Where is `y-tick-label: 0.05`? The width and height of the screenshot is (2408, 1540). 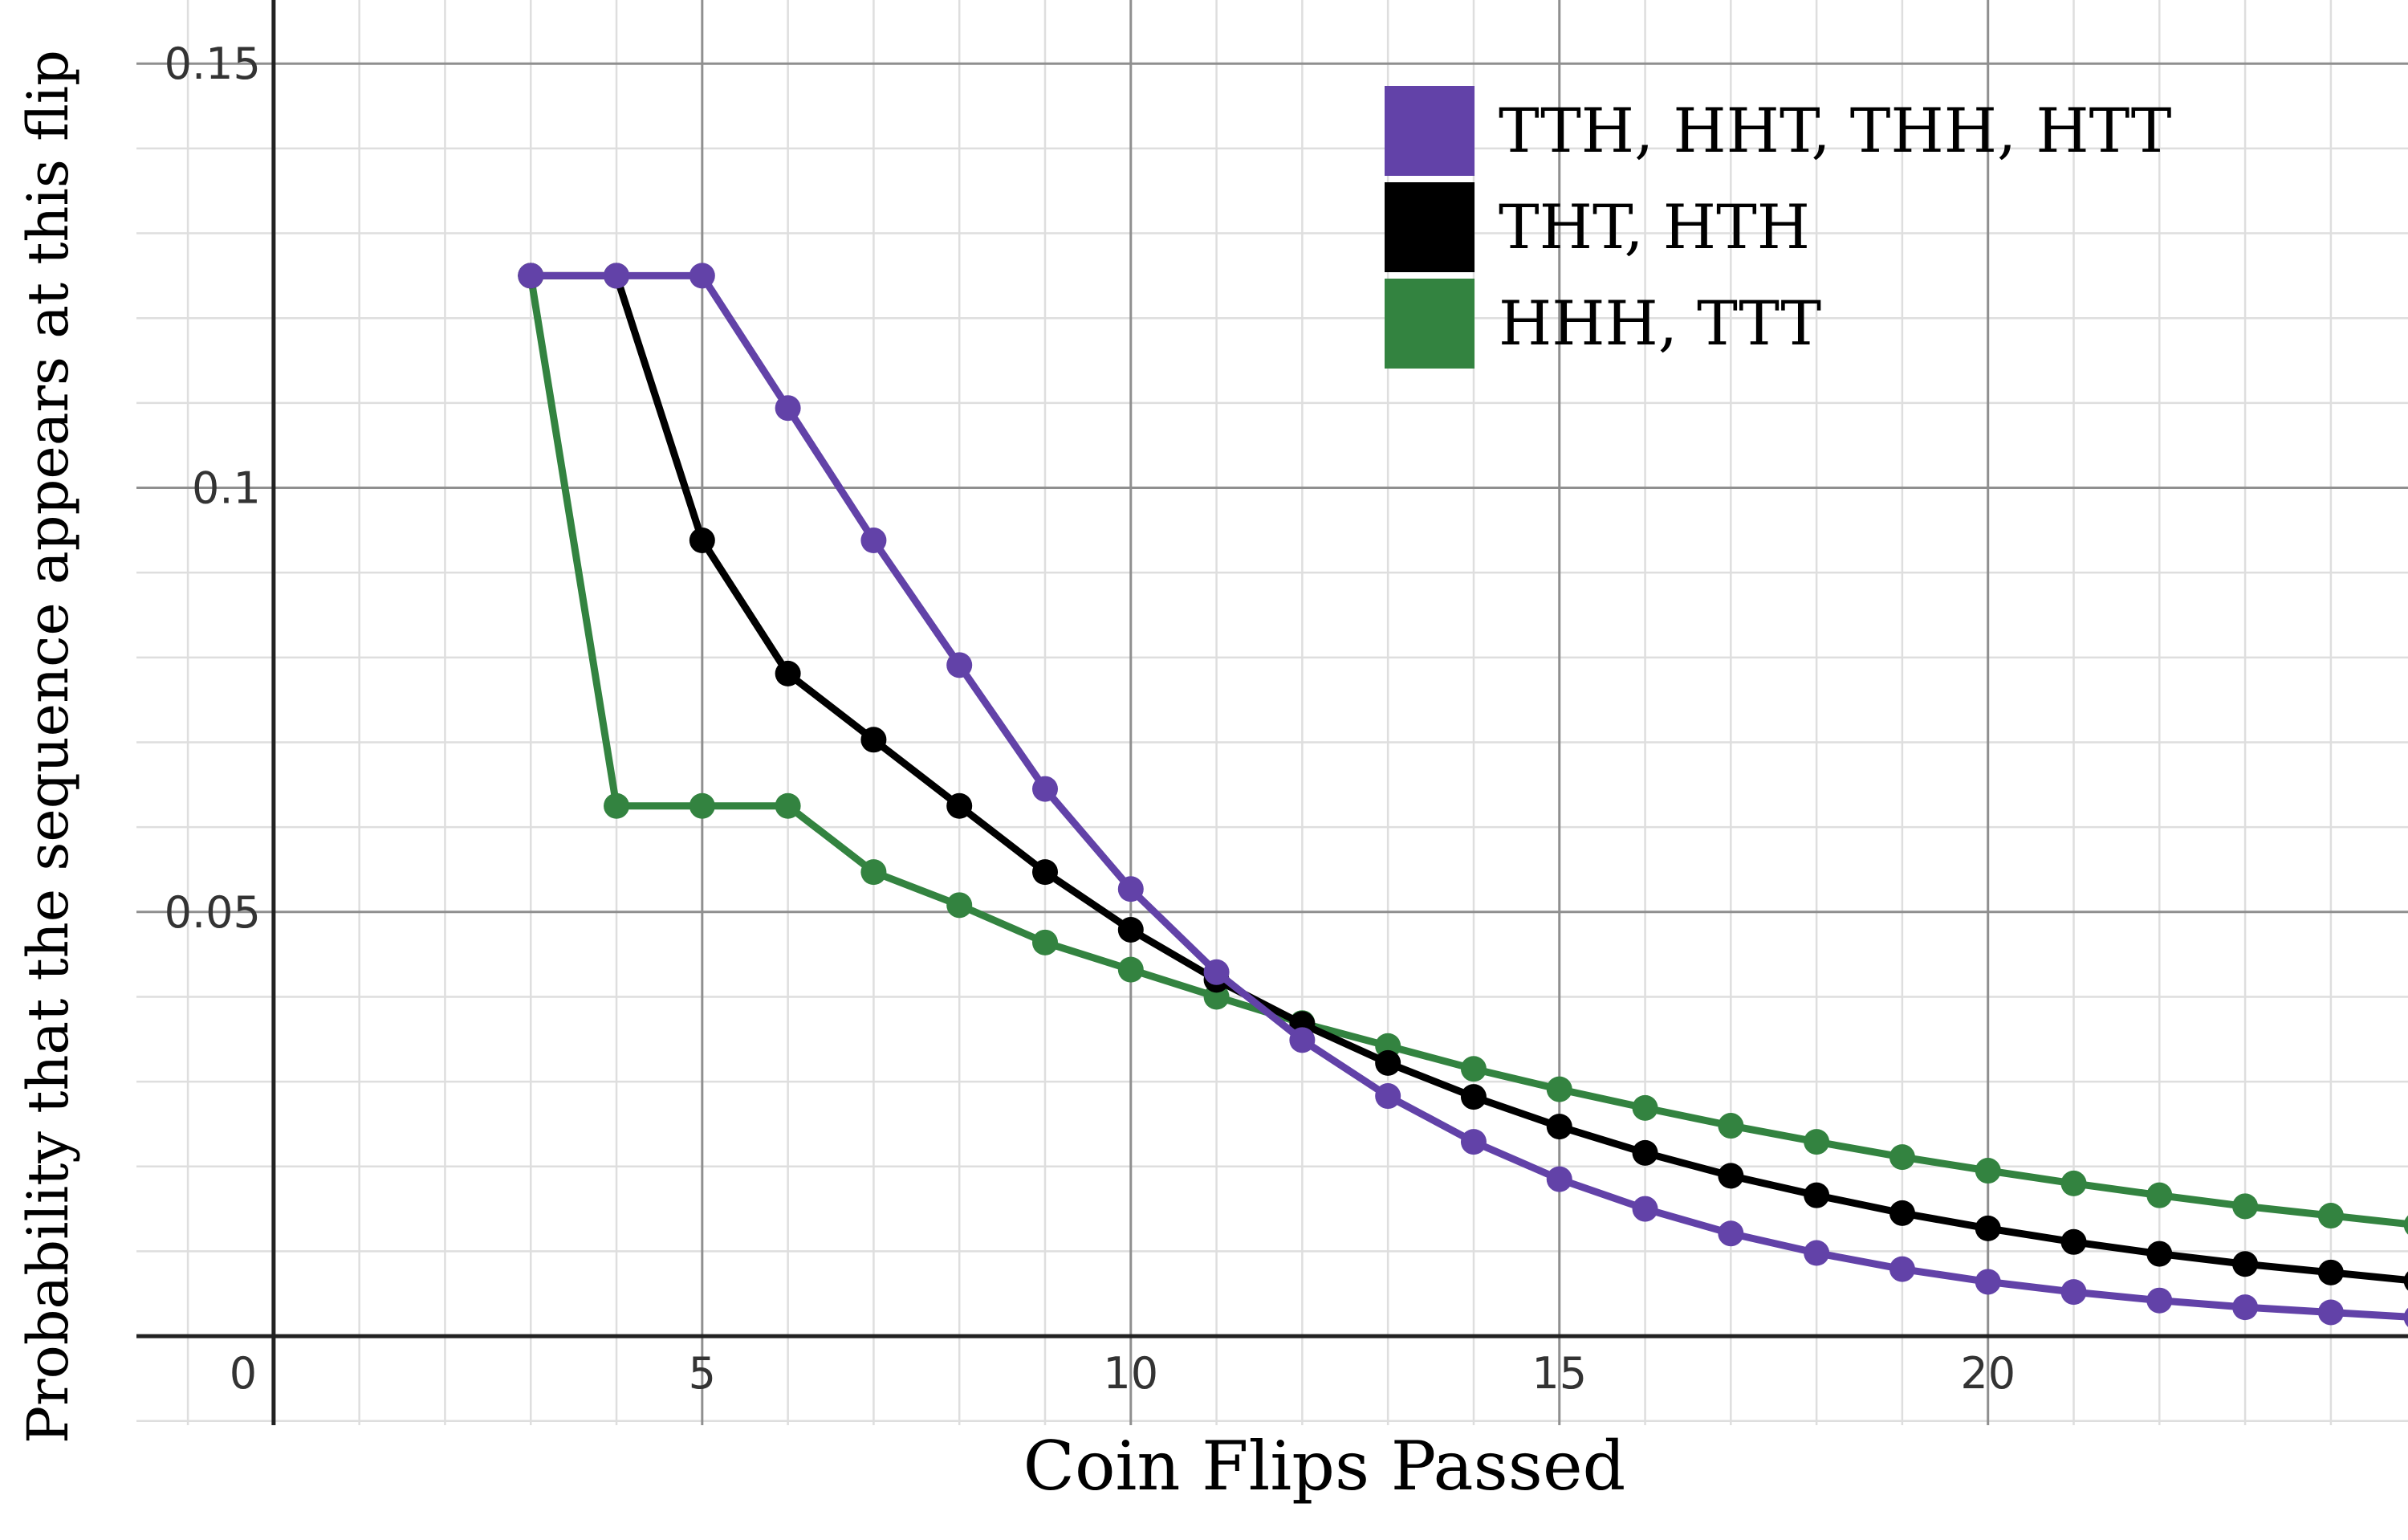 y-tick-label: 0.05 is located at coordinates (213, 912).